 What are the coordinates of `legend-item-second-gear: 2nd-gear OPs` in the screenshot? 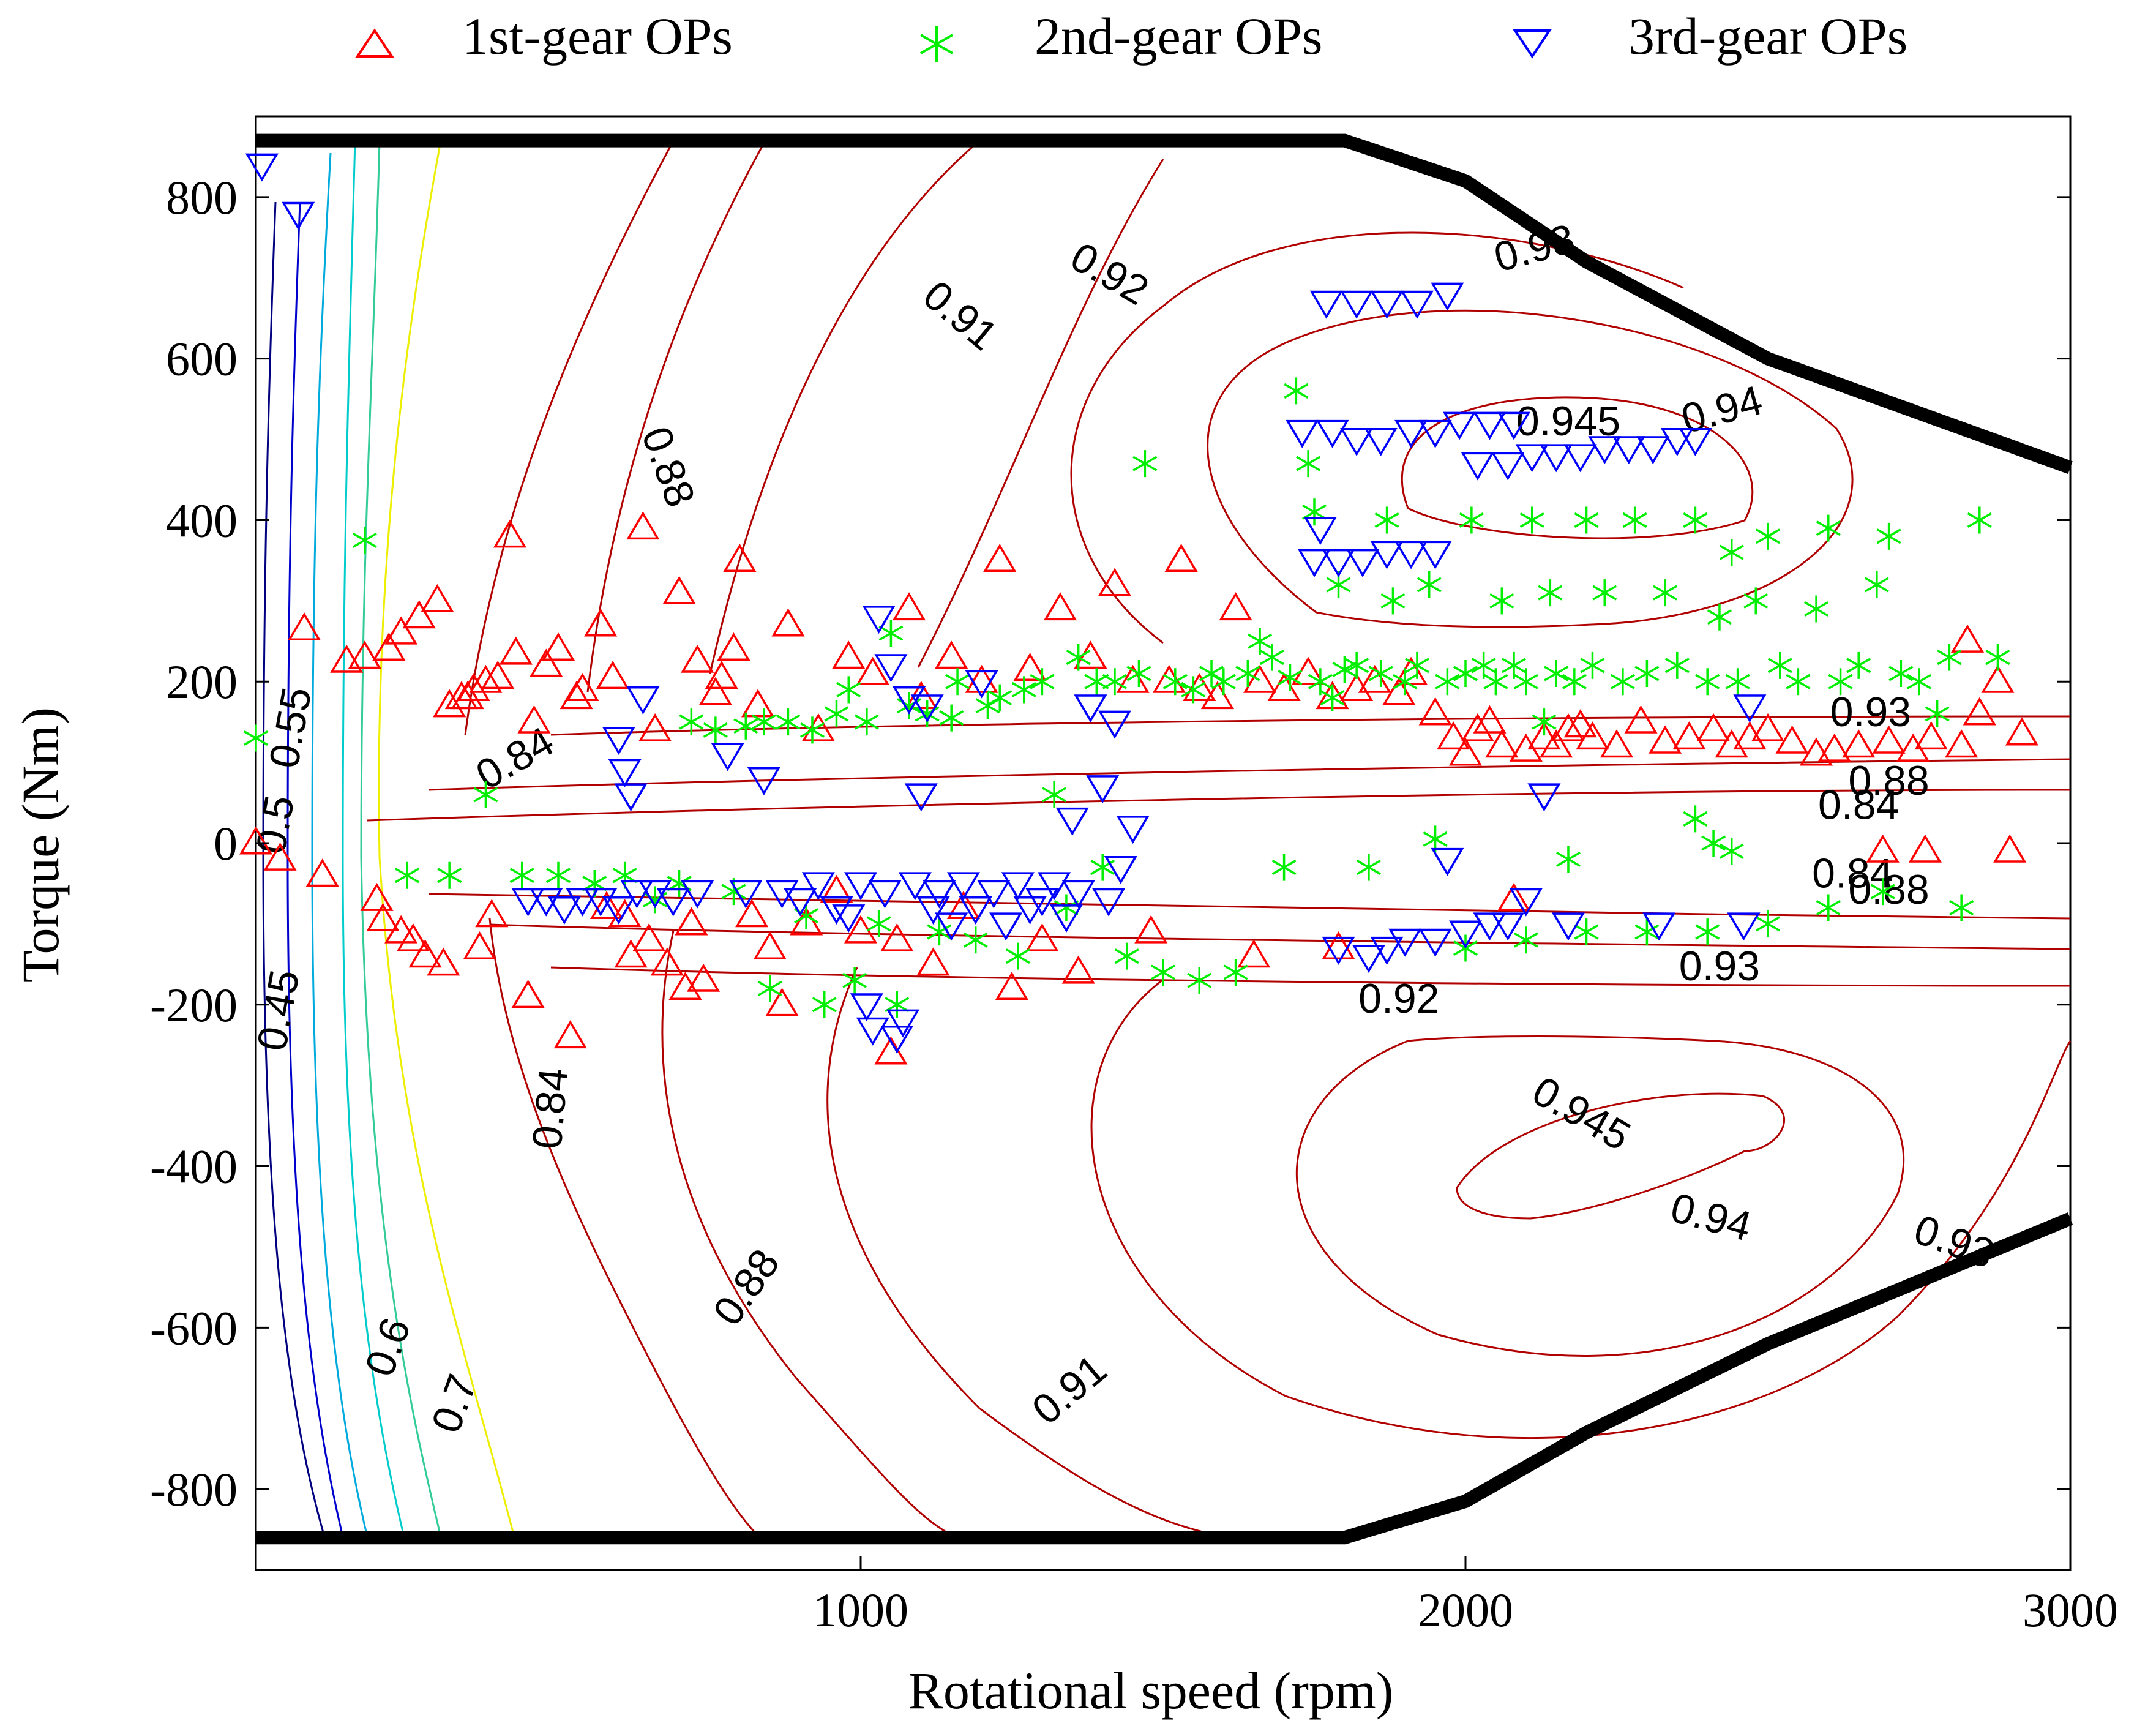 It's located at (1122, 36).